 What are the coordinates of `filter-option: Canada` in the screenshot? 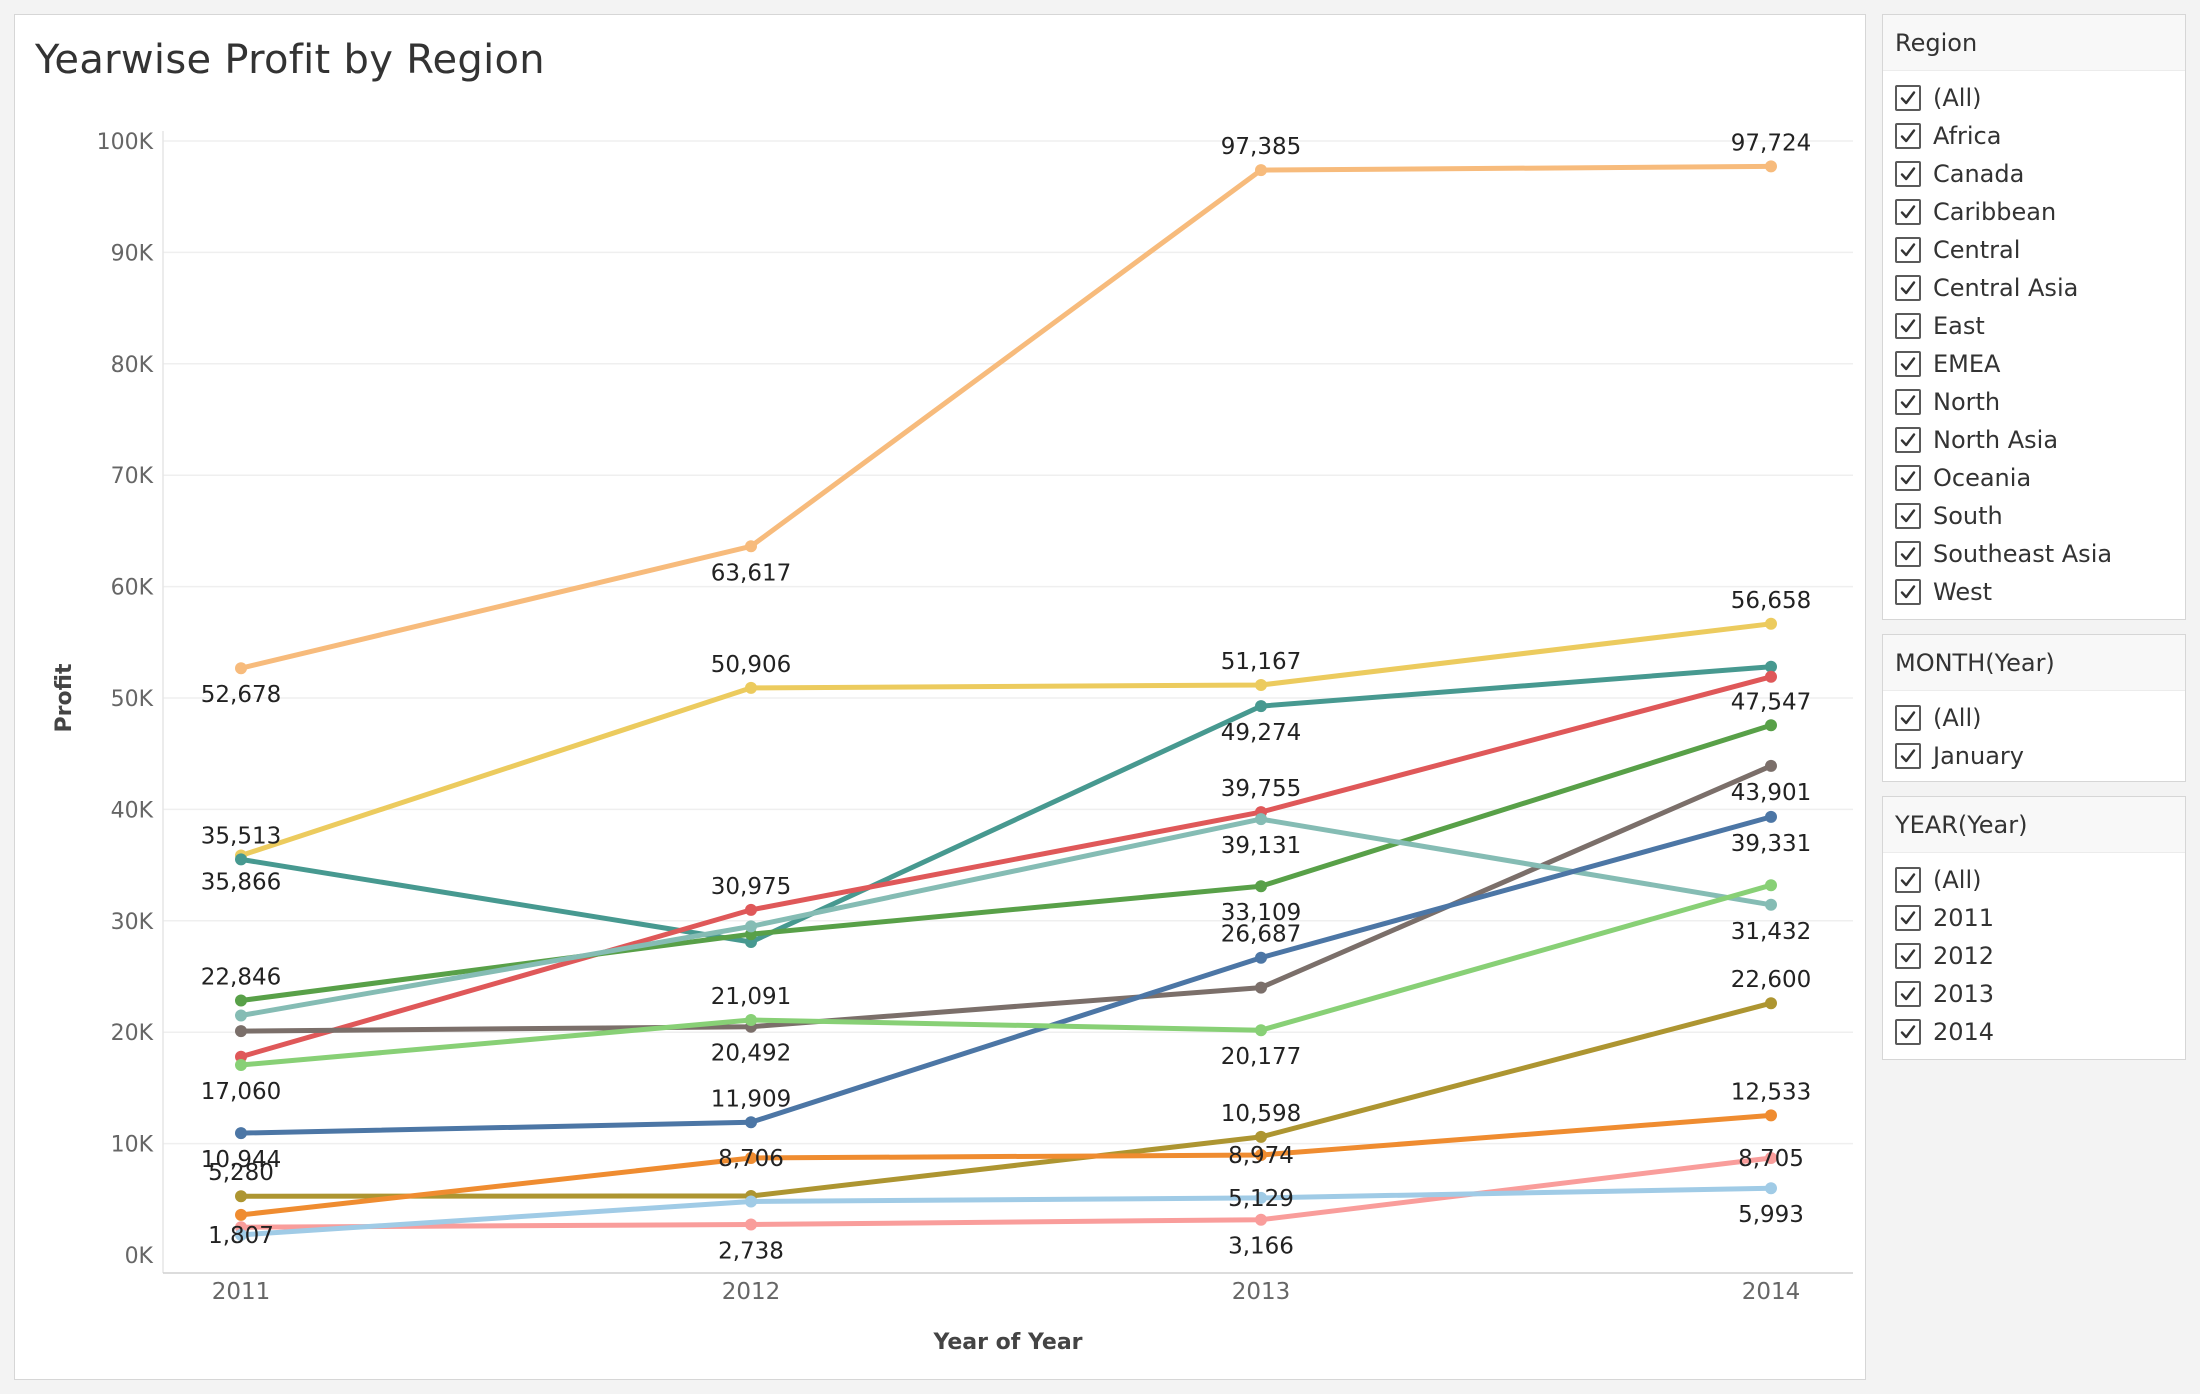 It's located at (2034, 174).